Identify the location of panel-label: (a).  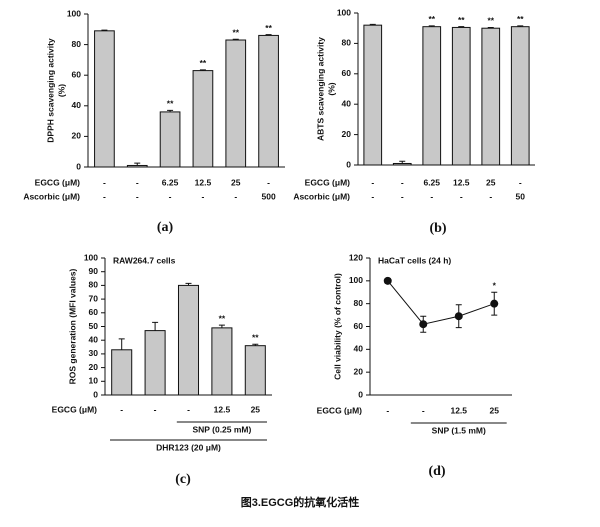
(165, 227).